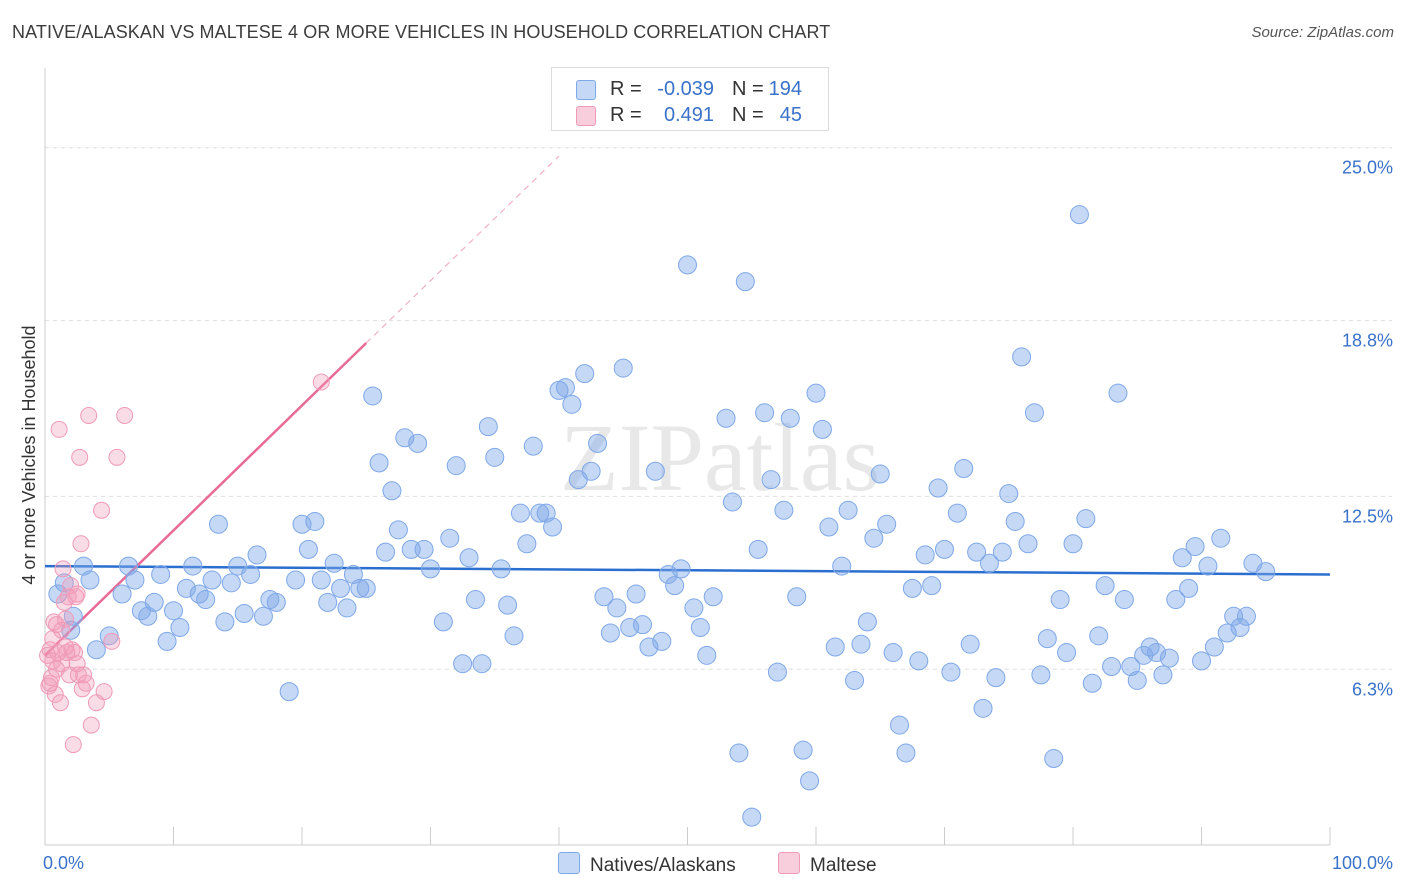 The height and width of the screenshot is (892, 1406). Describe the element at coordinates (690, 115) in the screenshot. I see `legend-row-maltese: R = 0.491 N = 45` at that location.